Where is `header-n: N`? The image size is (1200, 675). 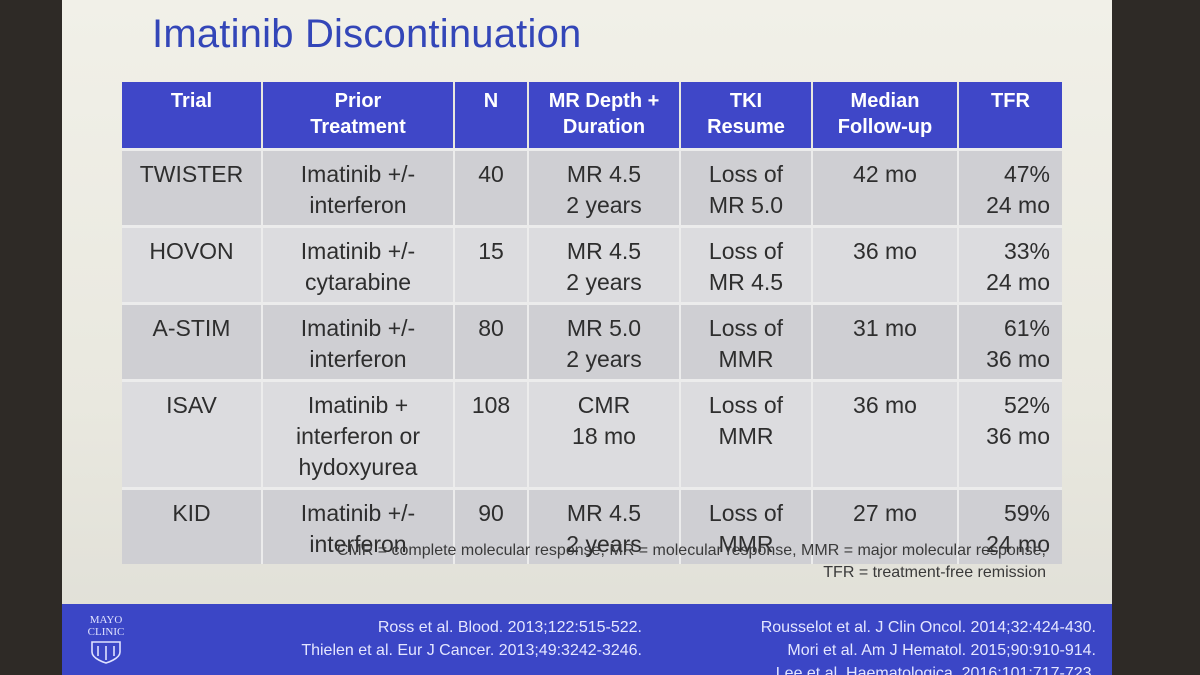 header-n: N is located at coordinates (491, 116).